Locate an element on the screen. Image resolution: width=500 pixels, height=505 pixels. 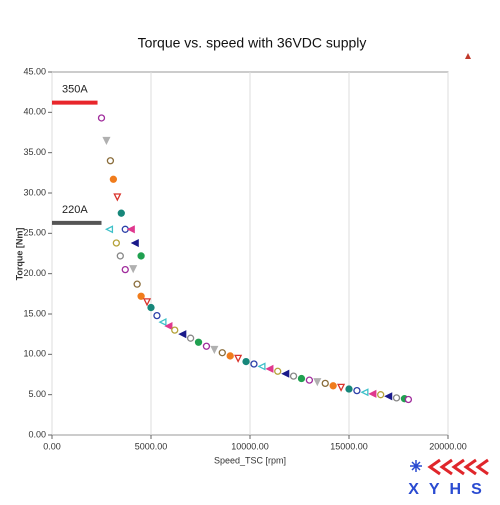
y-tick-label: 35.00 is located at coordinates (34, 152).